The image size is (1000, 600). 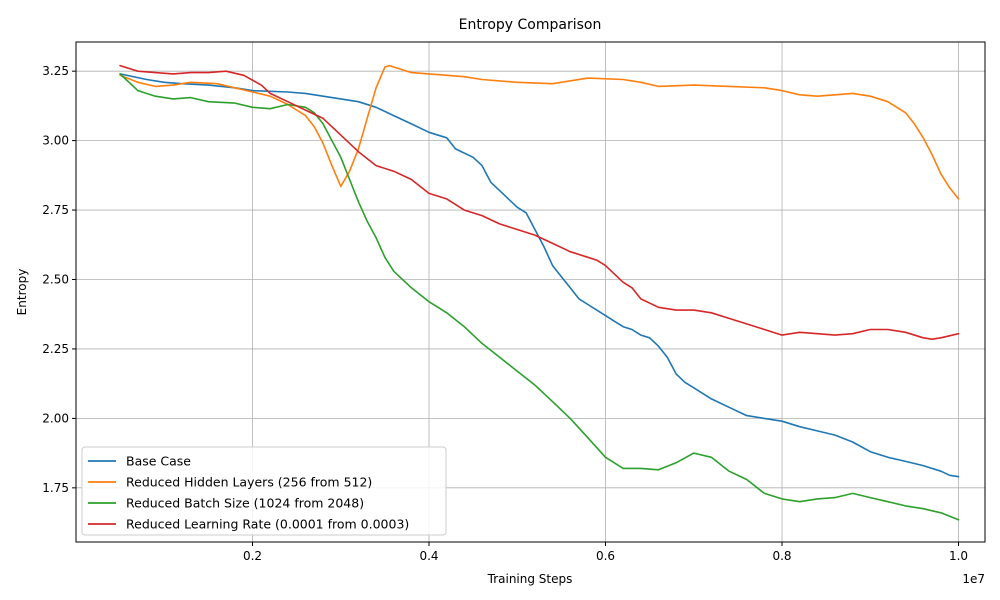 What do you see at coordinates (252, 556) in the screenshot?
I see `x-tick-label: 0.2` at bounding box center [252, 556].